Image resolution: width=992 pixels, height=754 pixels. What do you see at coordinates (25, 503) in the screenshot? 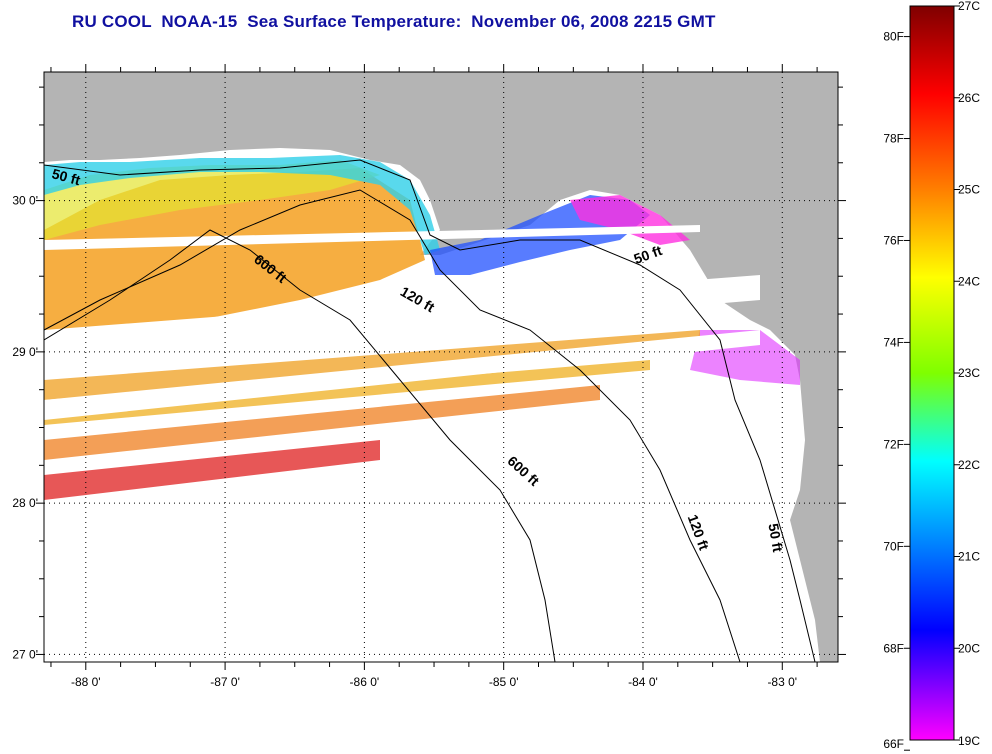
I see `y-tick-label: 28 0'` at bounding box center [25, 503].